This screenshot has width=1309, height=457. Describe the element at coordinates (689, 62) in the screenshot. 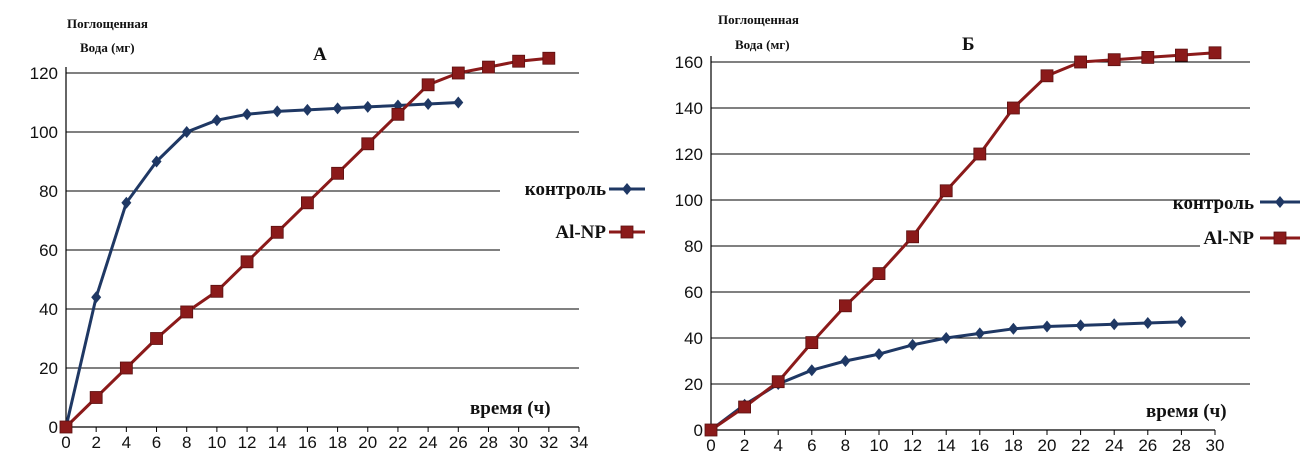

I see `chart-b-y-tick-label: 160` at that location.